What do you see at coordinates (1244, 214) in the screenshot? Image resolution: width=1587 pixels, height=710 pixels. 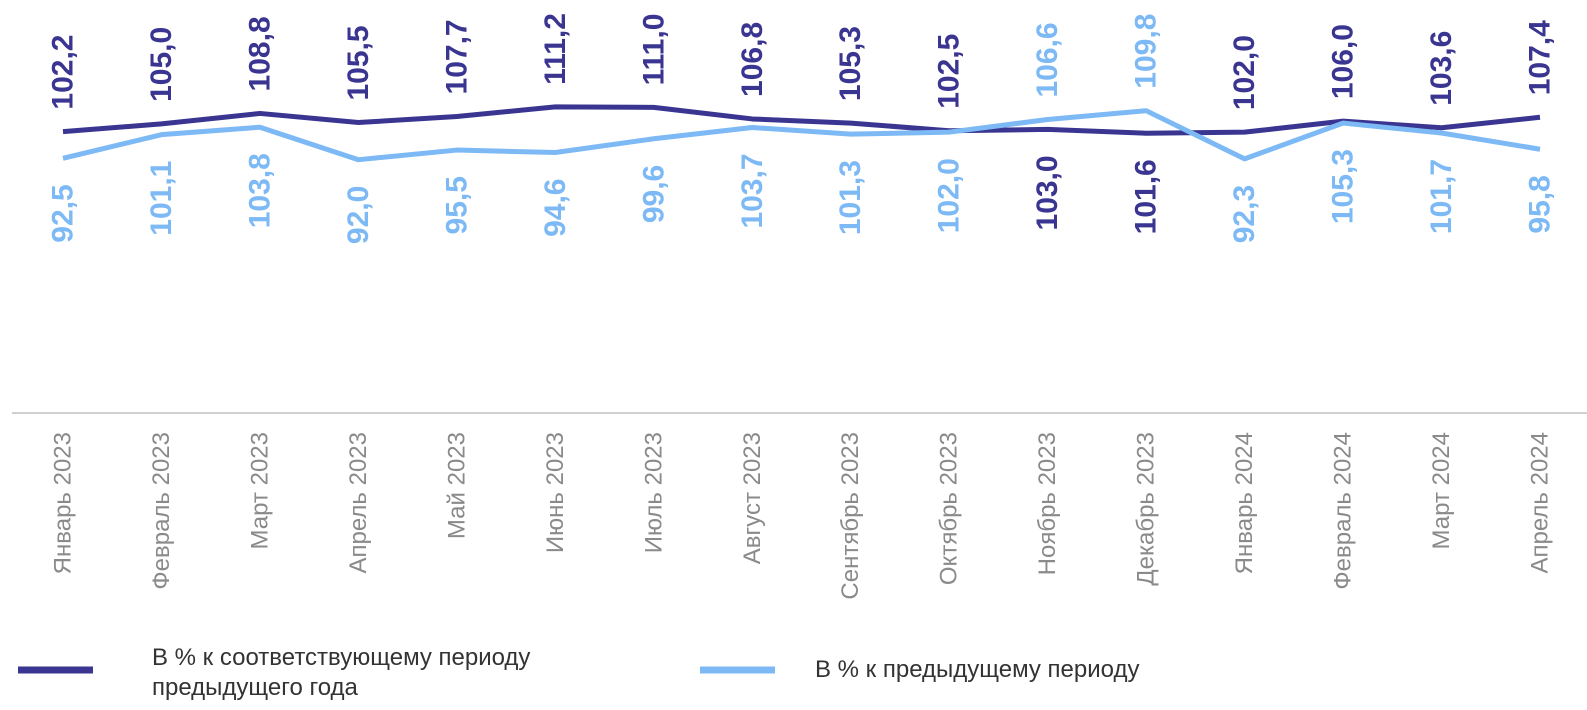 I see `data-label: 92,3` at bounding box center [1244, 214].